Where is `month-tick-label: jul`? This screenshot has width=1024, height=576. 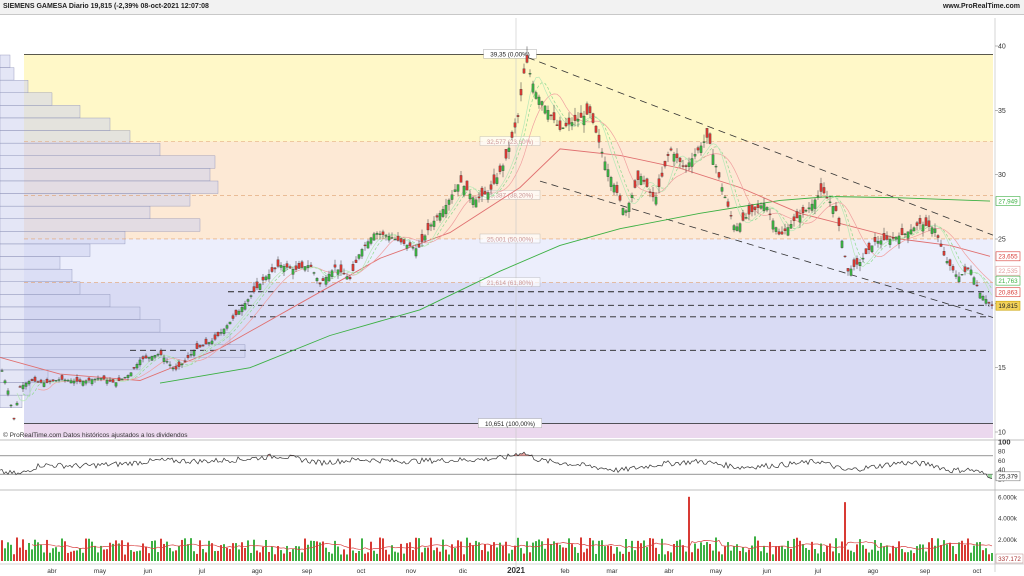
month-tick-label: jul is located at coordinates (818, 571).